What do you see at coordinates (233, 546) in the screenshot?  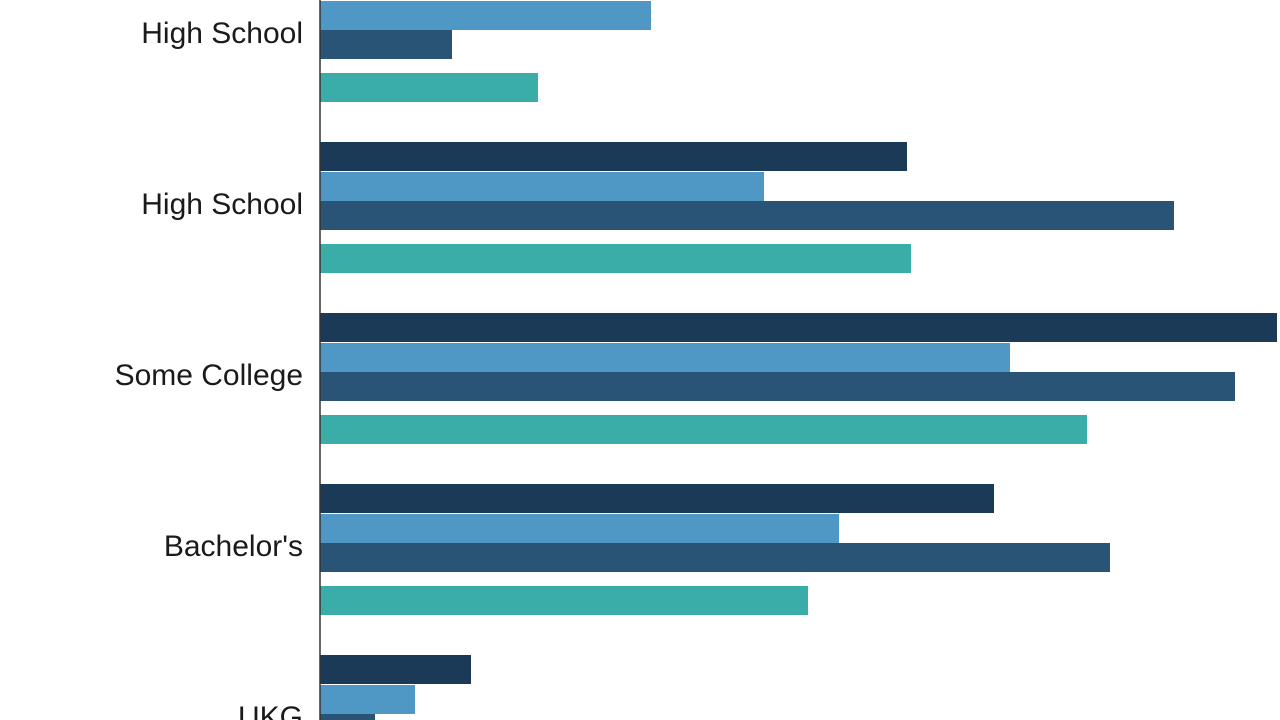 I see `y-tick-label: Bachelor's` at bounding box center [233, 546].